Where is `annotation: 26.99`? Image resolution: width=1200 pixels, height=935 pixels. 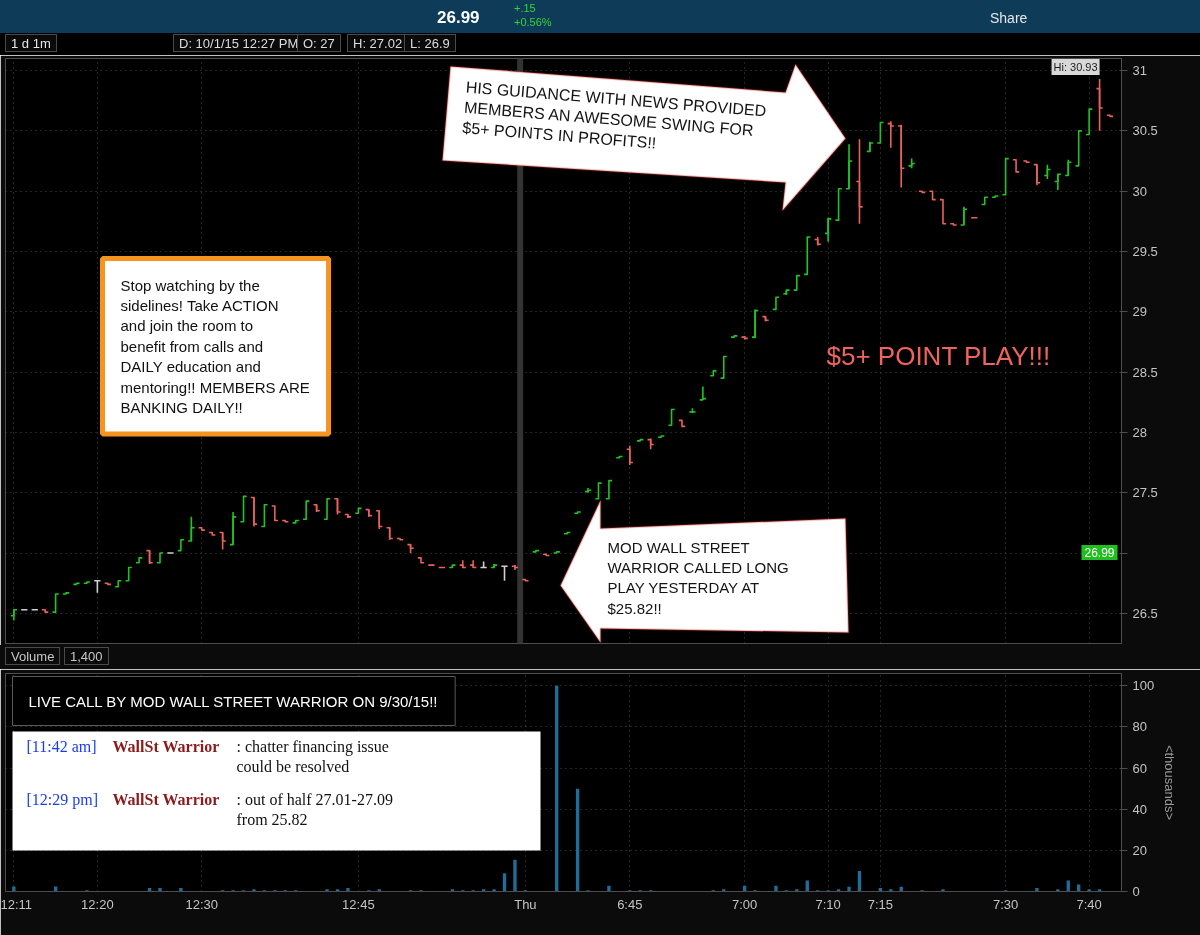 annotation: 26.99 is located at coordinates (1099, 553).